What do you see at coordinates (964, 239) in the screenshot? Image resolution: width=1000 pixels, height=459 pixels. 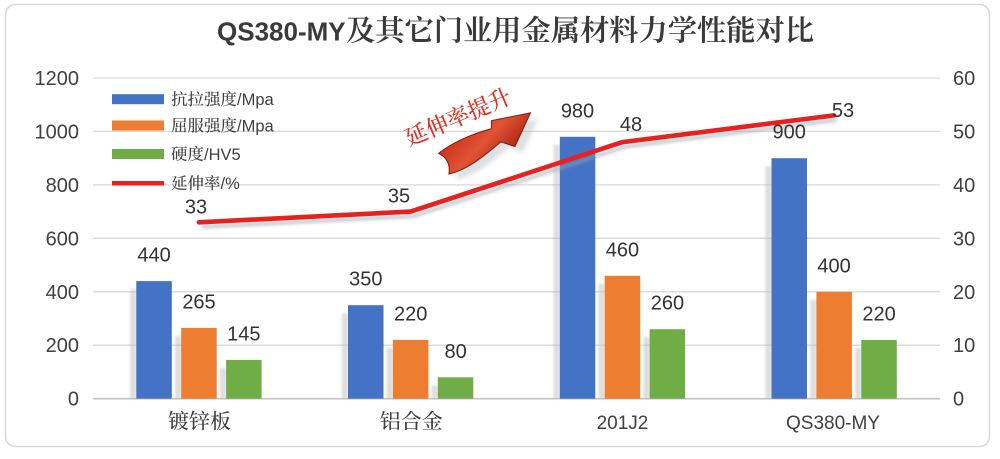 I see `svg-text: 30` at bounding box center [964, 239].